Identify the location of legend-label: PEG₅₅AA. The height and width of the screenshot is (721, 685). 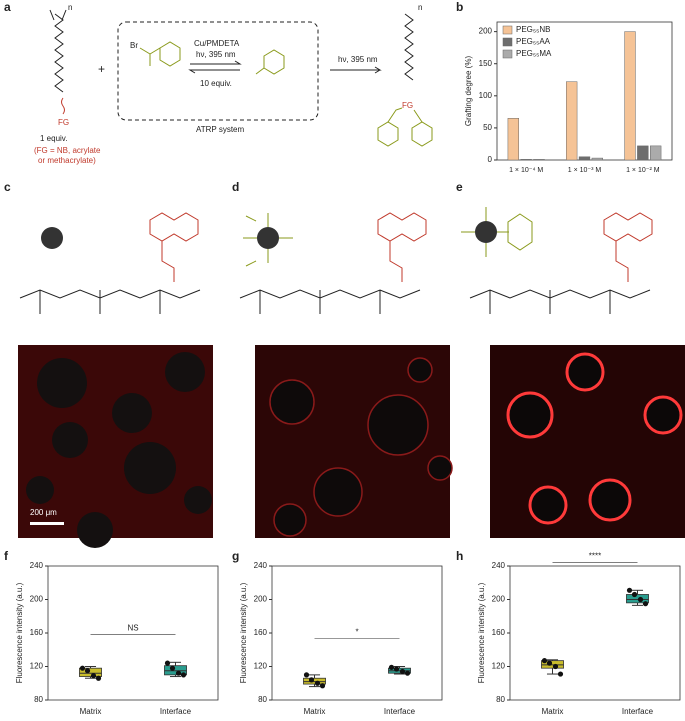
(533, 41).